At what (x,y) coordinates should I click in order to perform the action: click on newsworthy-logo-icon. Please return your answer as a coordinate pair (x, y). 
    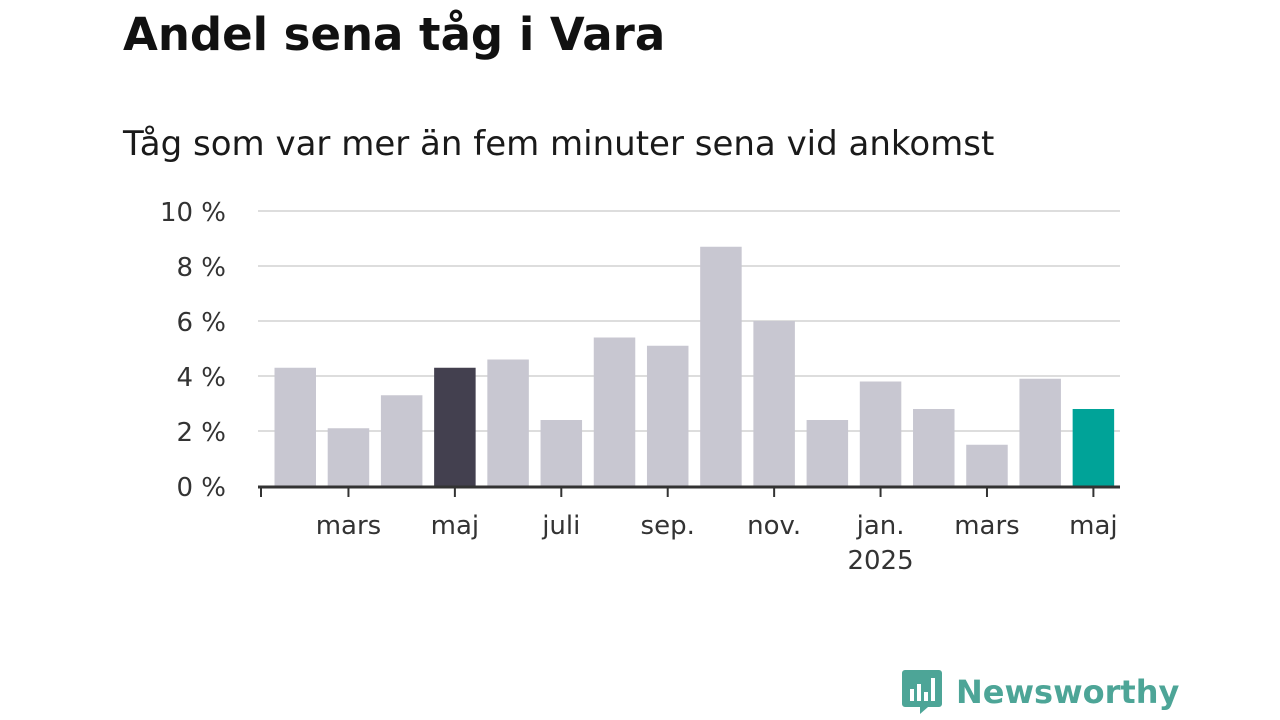
    Looking at the image, I should click on (922, 692).